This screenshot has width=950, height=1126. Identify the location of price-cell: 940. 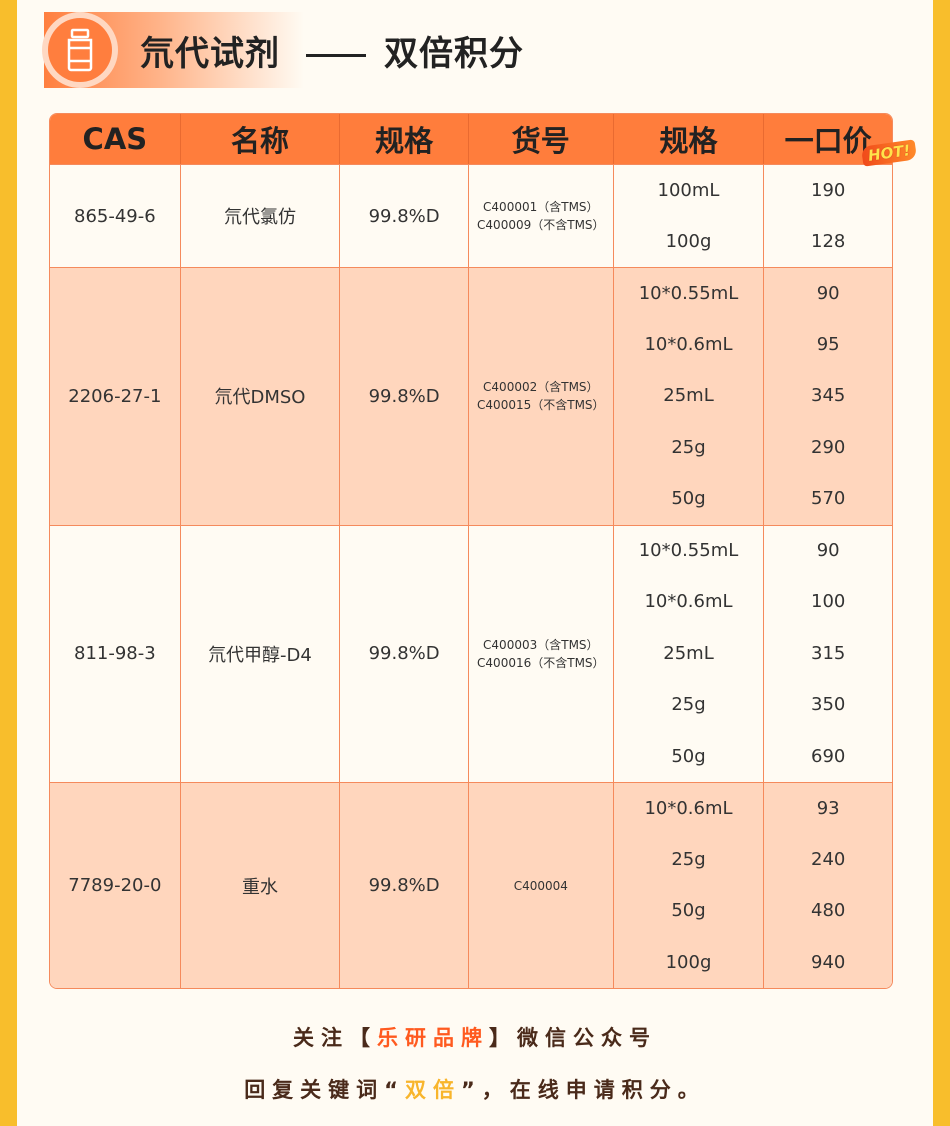
(828, 962).